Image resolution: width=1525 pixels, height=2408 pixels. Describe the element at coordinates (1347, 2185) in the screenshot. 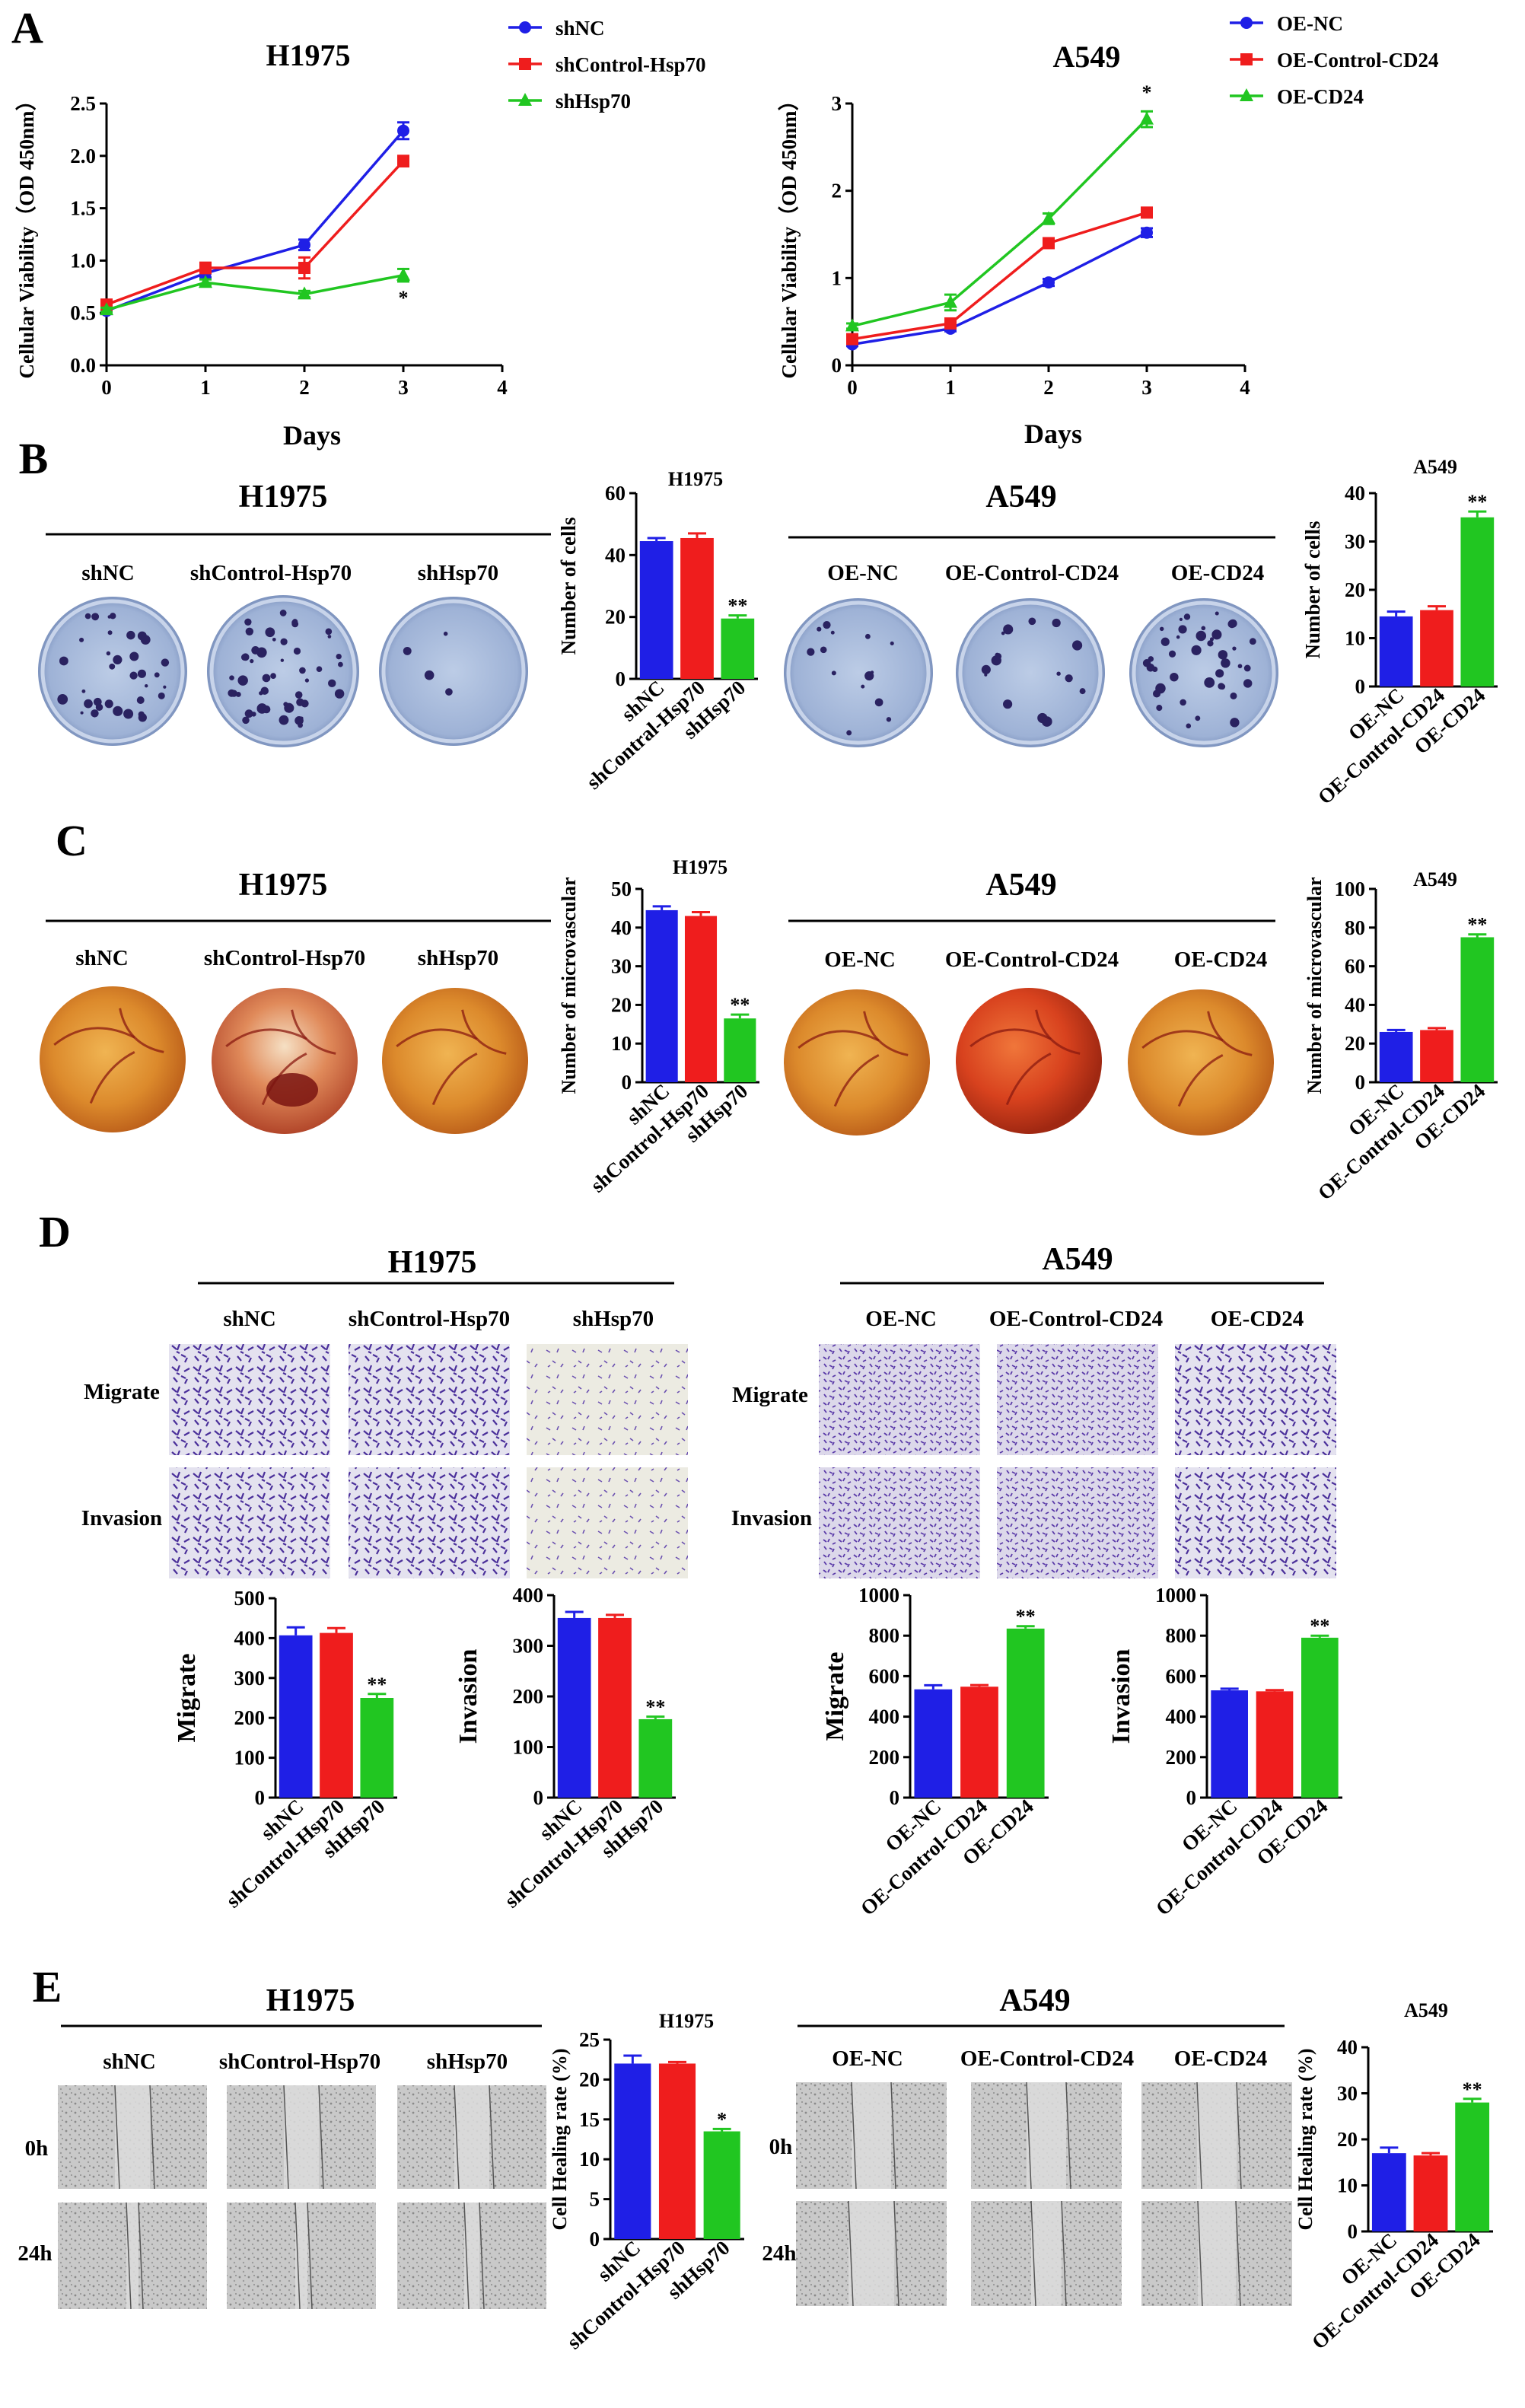

I see `y-tick-label: 10` at that location.